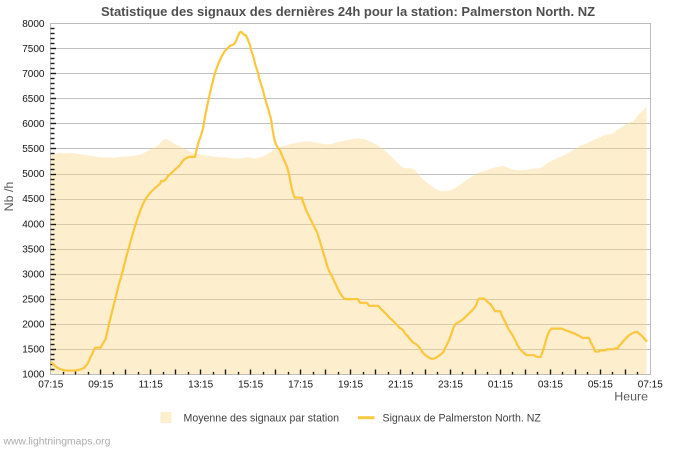  Describe the element at coordinates (400, 385) in the screenshot. I see `svg-text: 21:15` at that location.